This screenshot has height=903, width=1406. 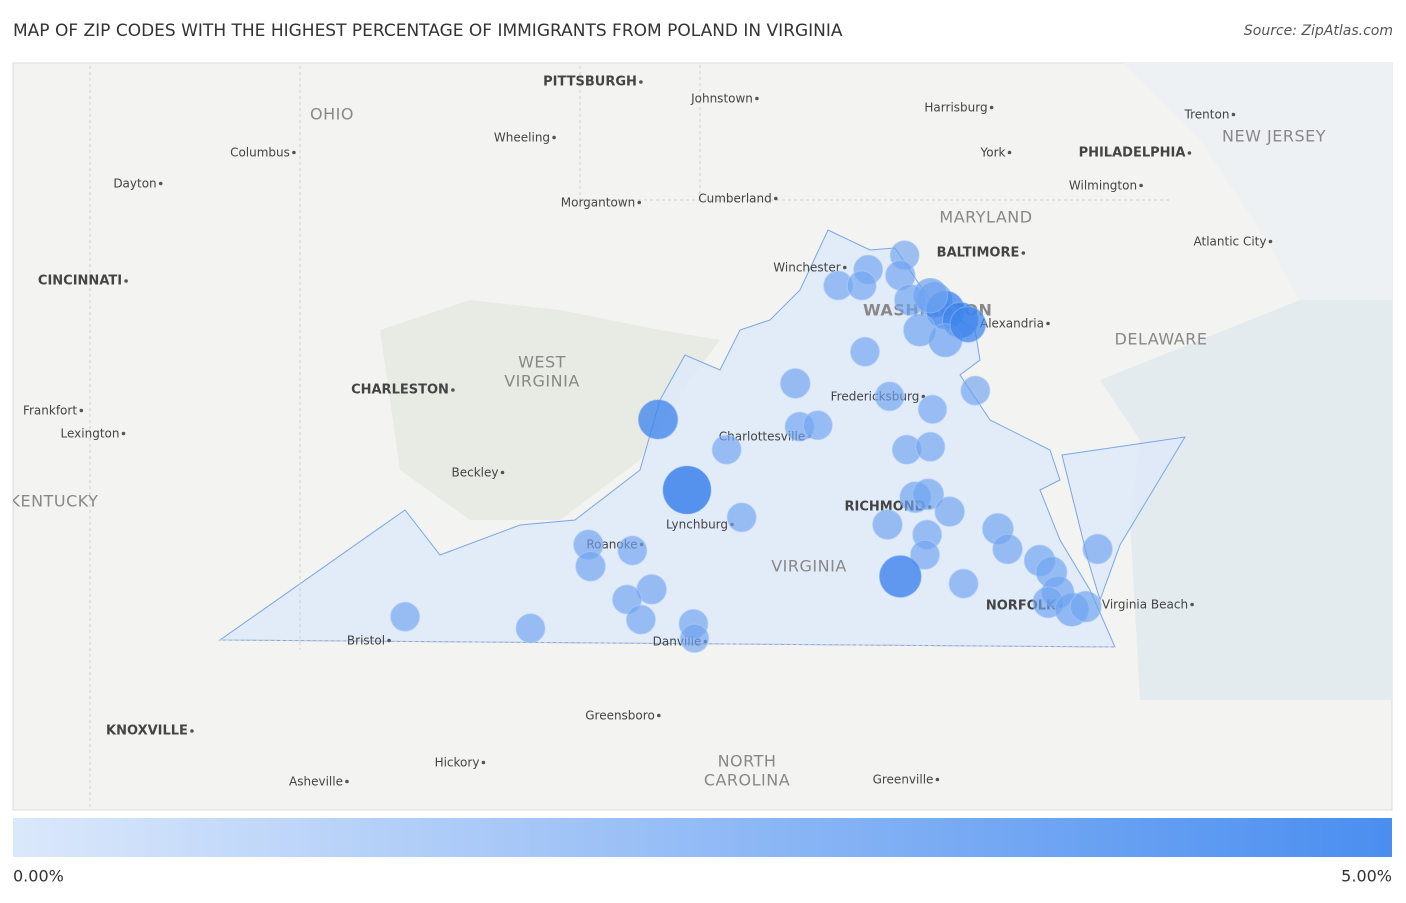 I want to click on place-label: Morgantown, so click(x=598, y=203).